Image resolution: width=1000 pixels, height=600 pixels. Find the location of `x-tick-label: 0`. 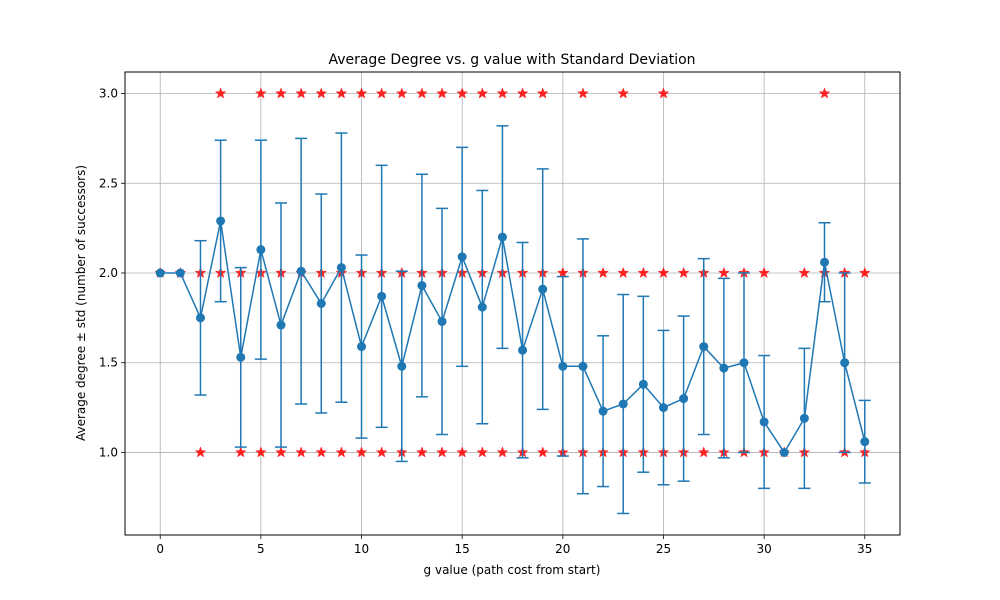

x-tick-label: 0 is located at coordinates (160, 549).